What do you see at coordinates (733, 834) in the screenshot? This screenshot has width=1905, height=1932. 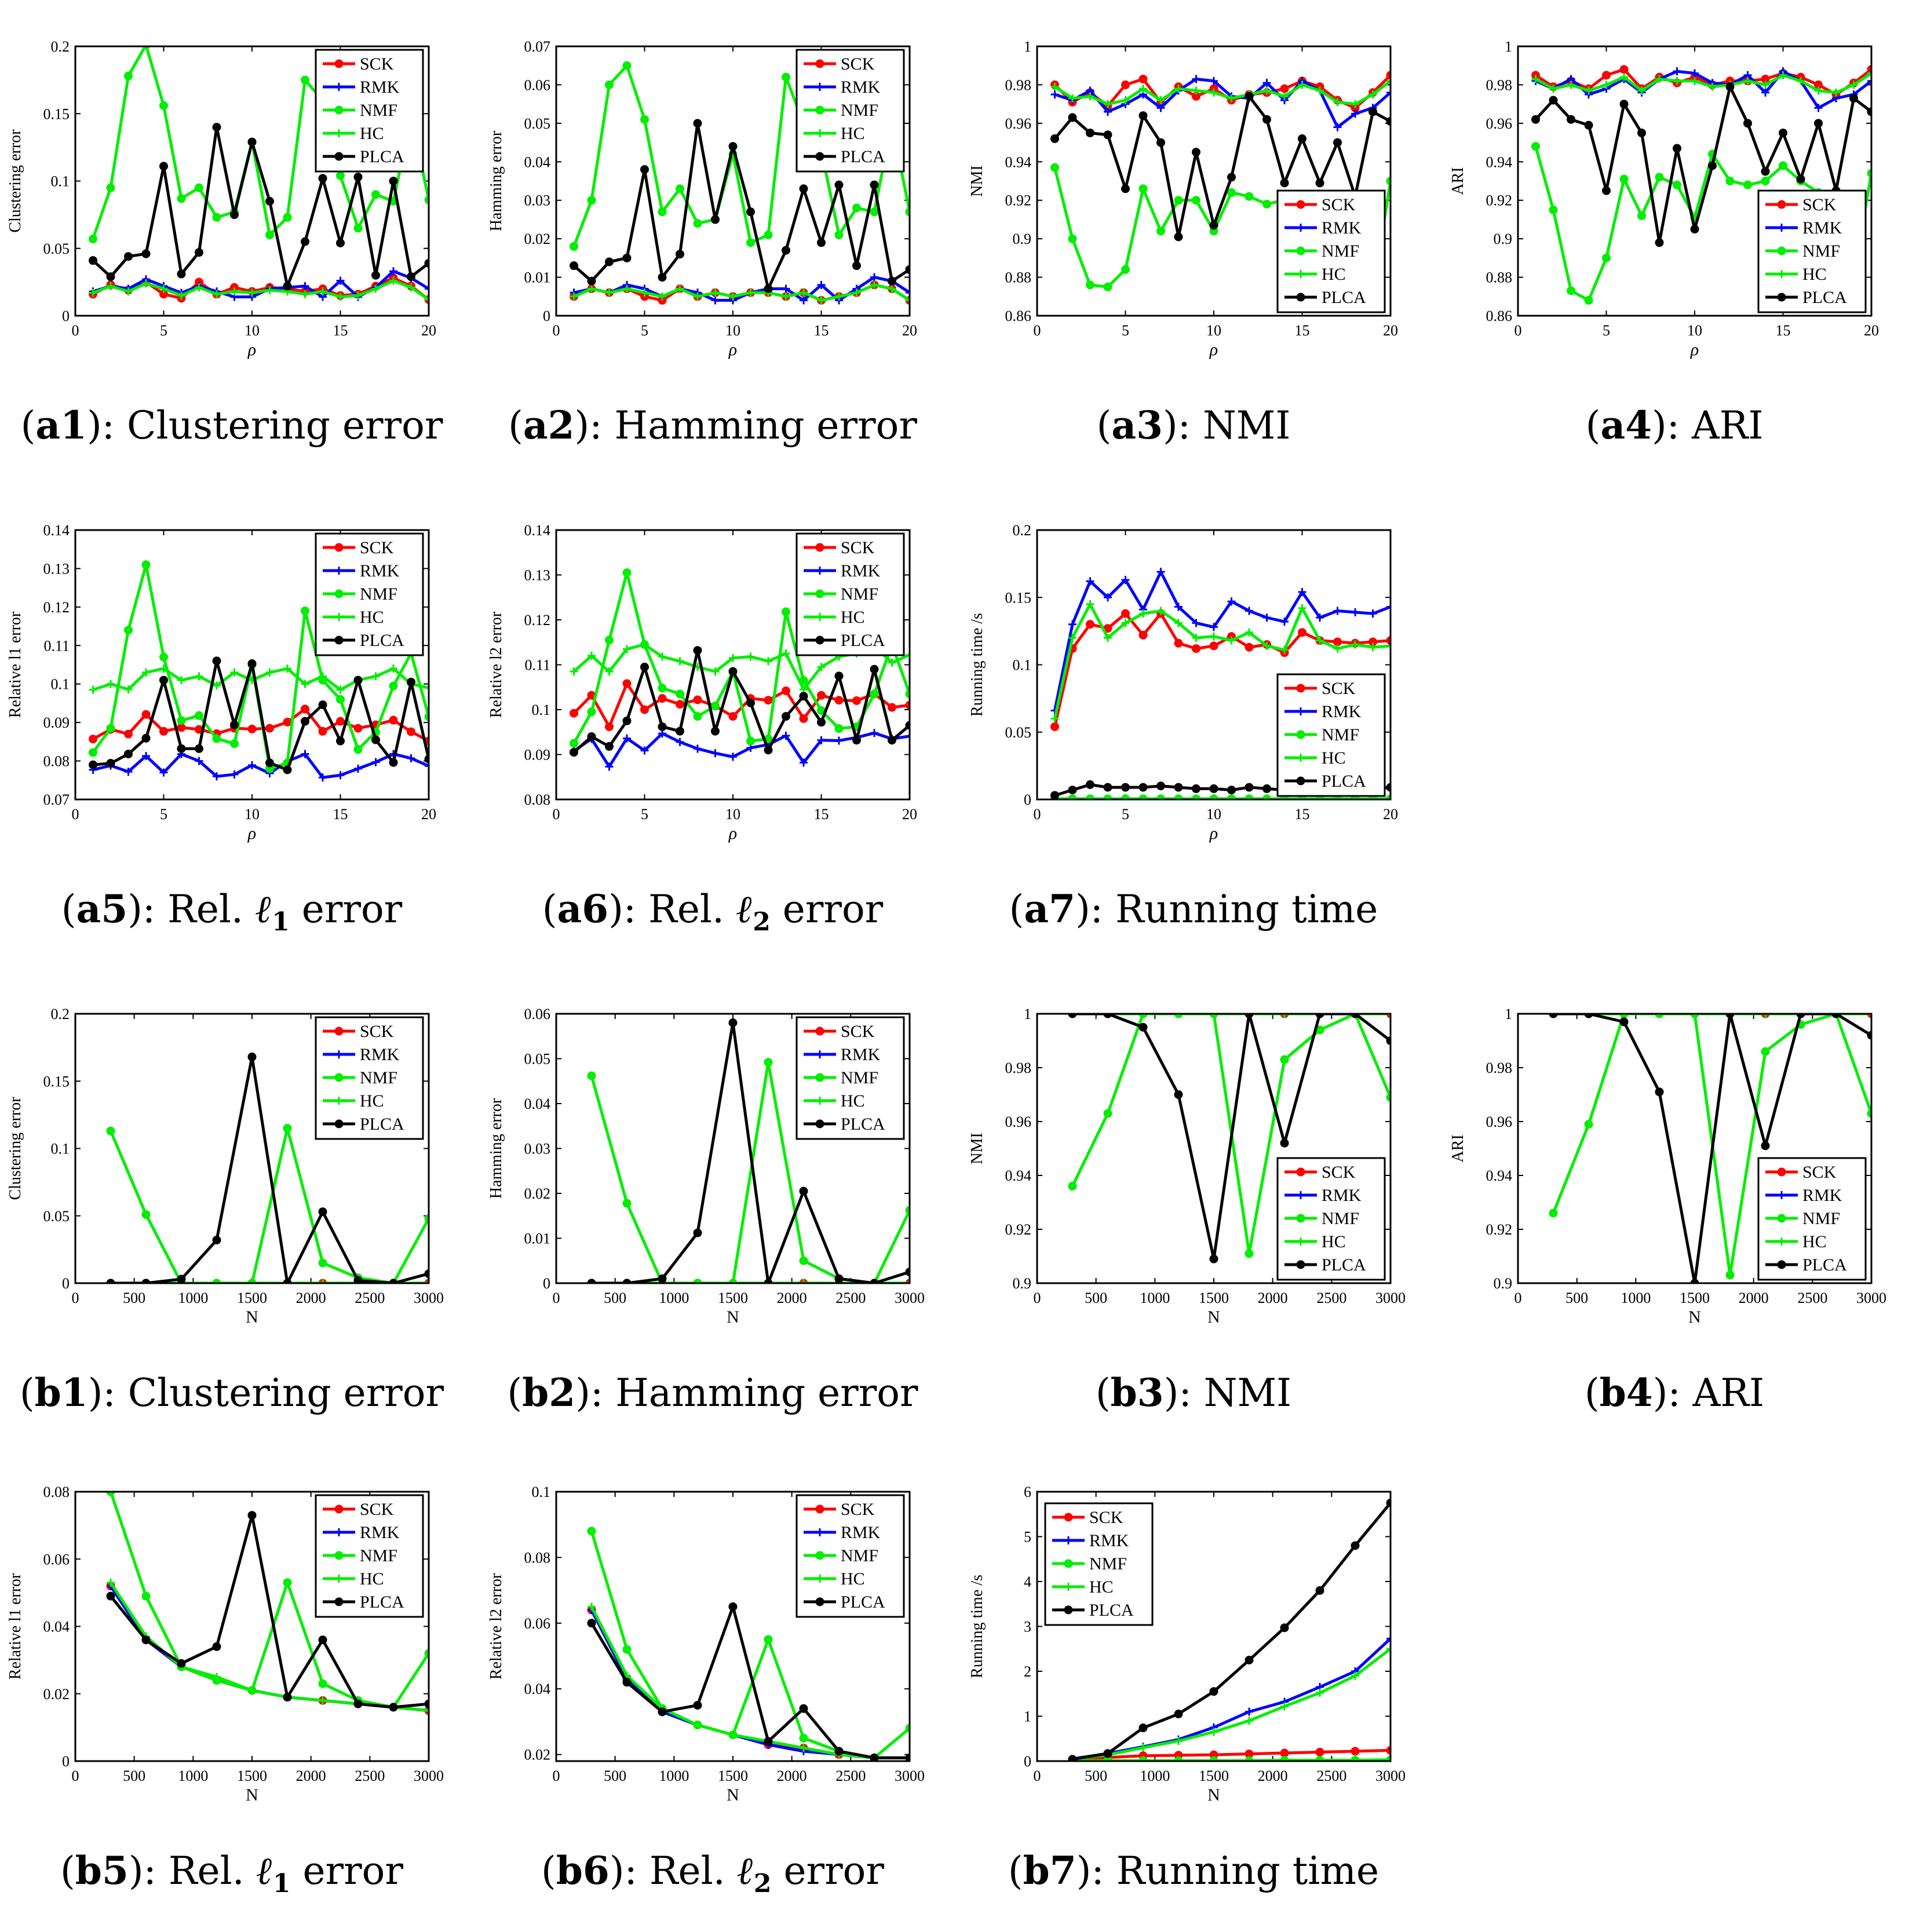 I see `x-axis-label: ρ` at bounding box center [733, 834].